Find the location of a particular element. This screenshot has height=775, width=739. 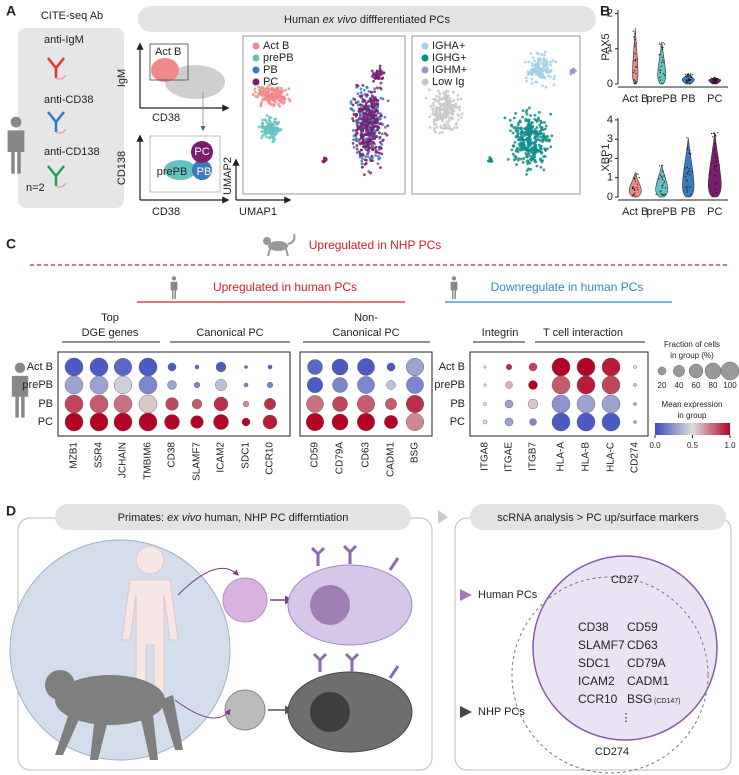

violin is located at coordinates (688, 167).